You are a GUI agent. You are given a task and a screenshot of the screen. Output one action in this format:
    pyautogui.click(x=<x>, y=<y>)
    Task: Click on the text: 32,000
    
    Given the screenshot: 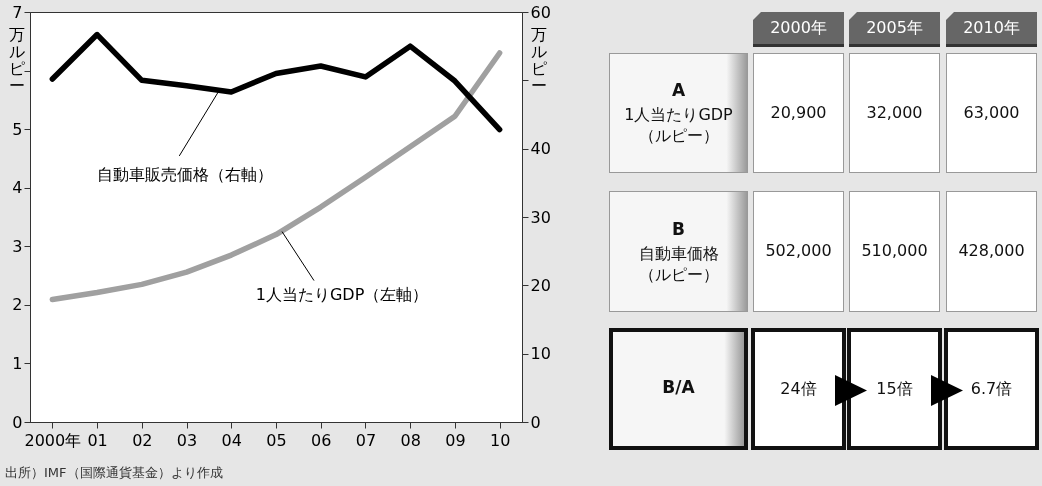 What is the action you would take?
    pyautogui.click(x=894, y=112)
    